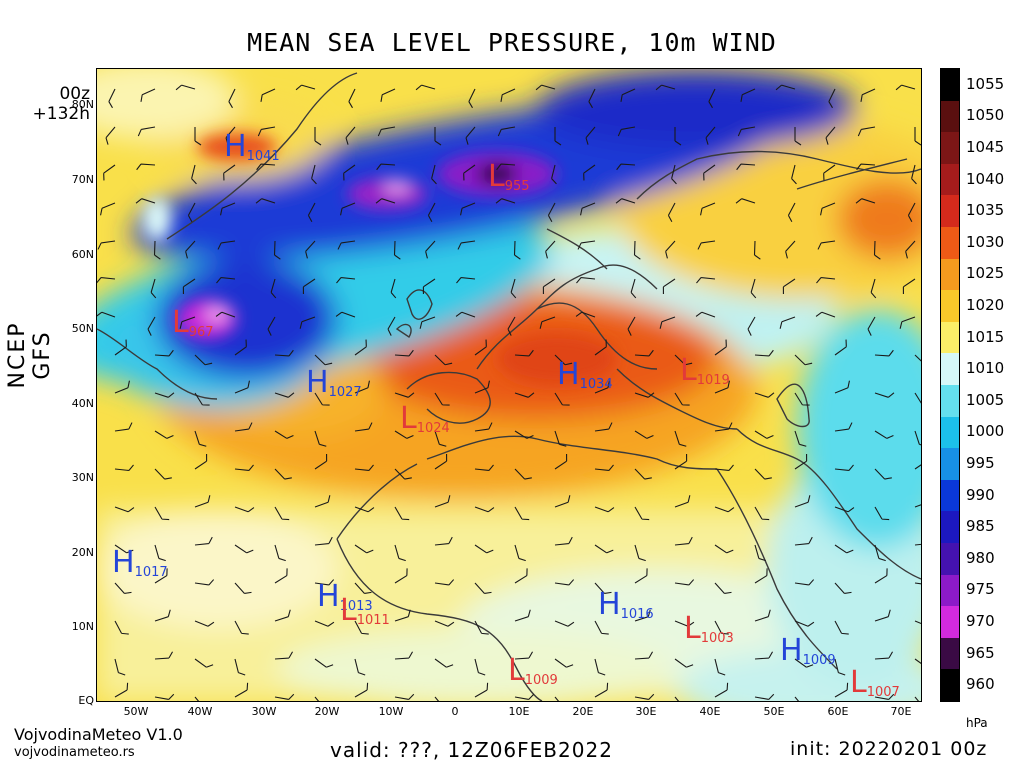 The image size is (1024, 768). What do you see at coordinates (328, 596) in the screenshot?
I see `center-type: H` at bounding box center [328, 596].